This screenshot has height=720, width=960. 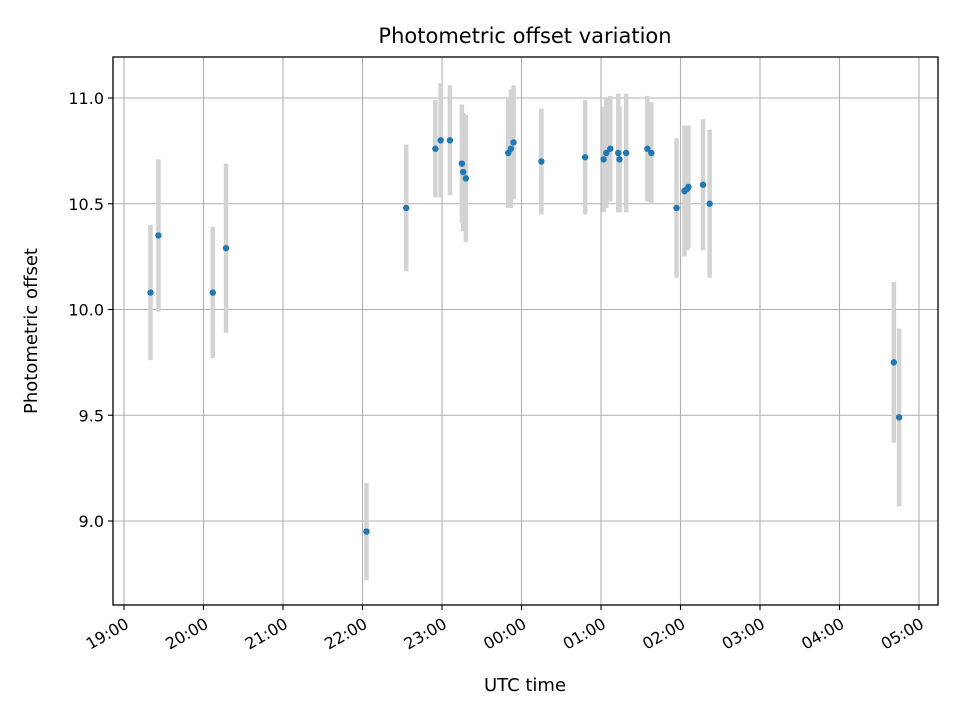 What do you see at coordinates (86, 310) in the screenshot?
I see `y-tick-label: 10.0` at bounding box center [86, 310].